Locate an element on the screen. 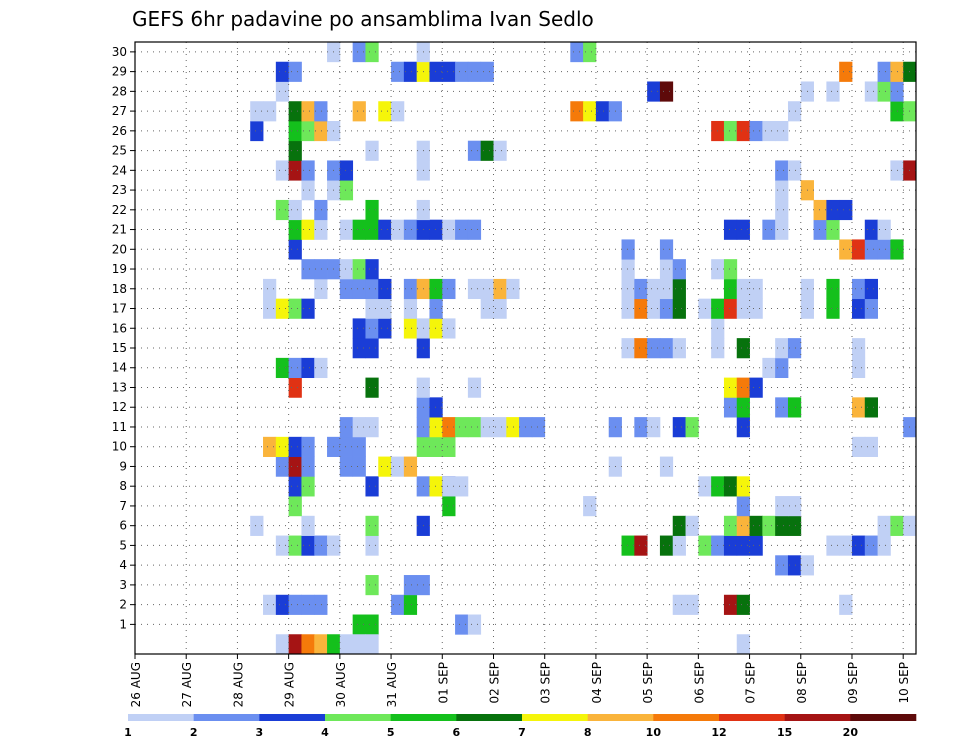 The height and width of the screenshot is (742, 960). heatmap-cell-m29-t28 is located at coordinates (487, 71).